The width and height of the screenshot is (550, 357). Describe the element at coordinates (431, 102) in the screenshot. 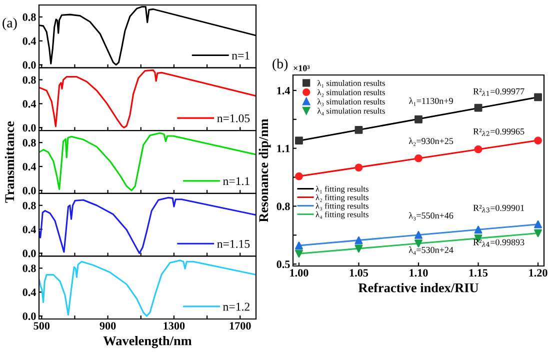

I see `annotation: λ₁=1130n+9` at that location.